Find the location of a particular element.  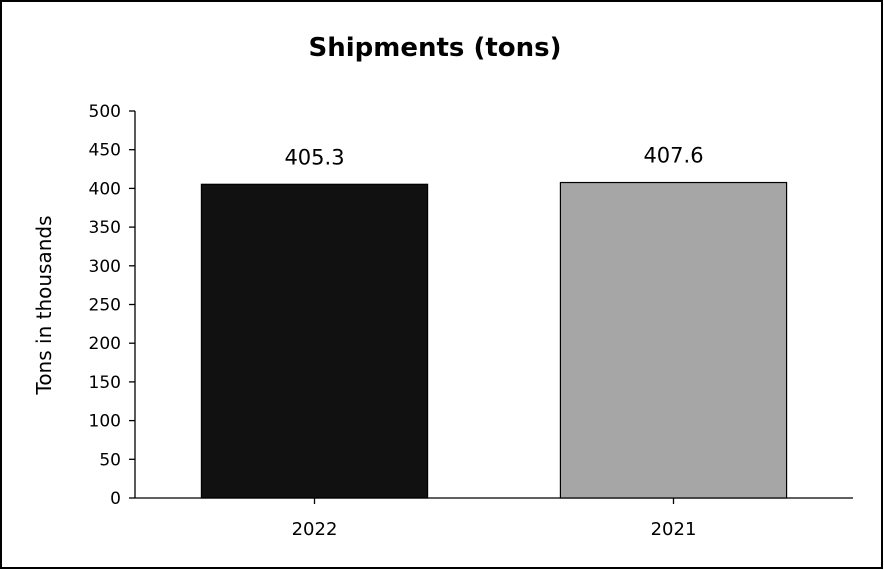

y-axis-label: Tons in thousands is located at coordinates (44, 306).